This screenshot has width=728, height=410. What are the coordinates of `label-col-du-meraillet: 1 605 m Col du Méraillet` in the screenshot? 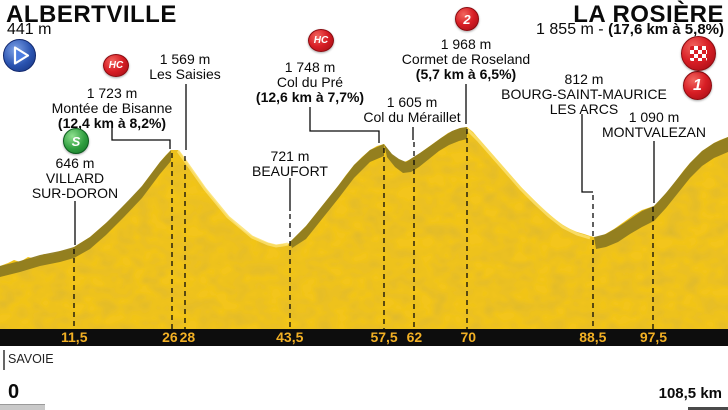 It's located at (412, 109).